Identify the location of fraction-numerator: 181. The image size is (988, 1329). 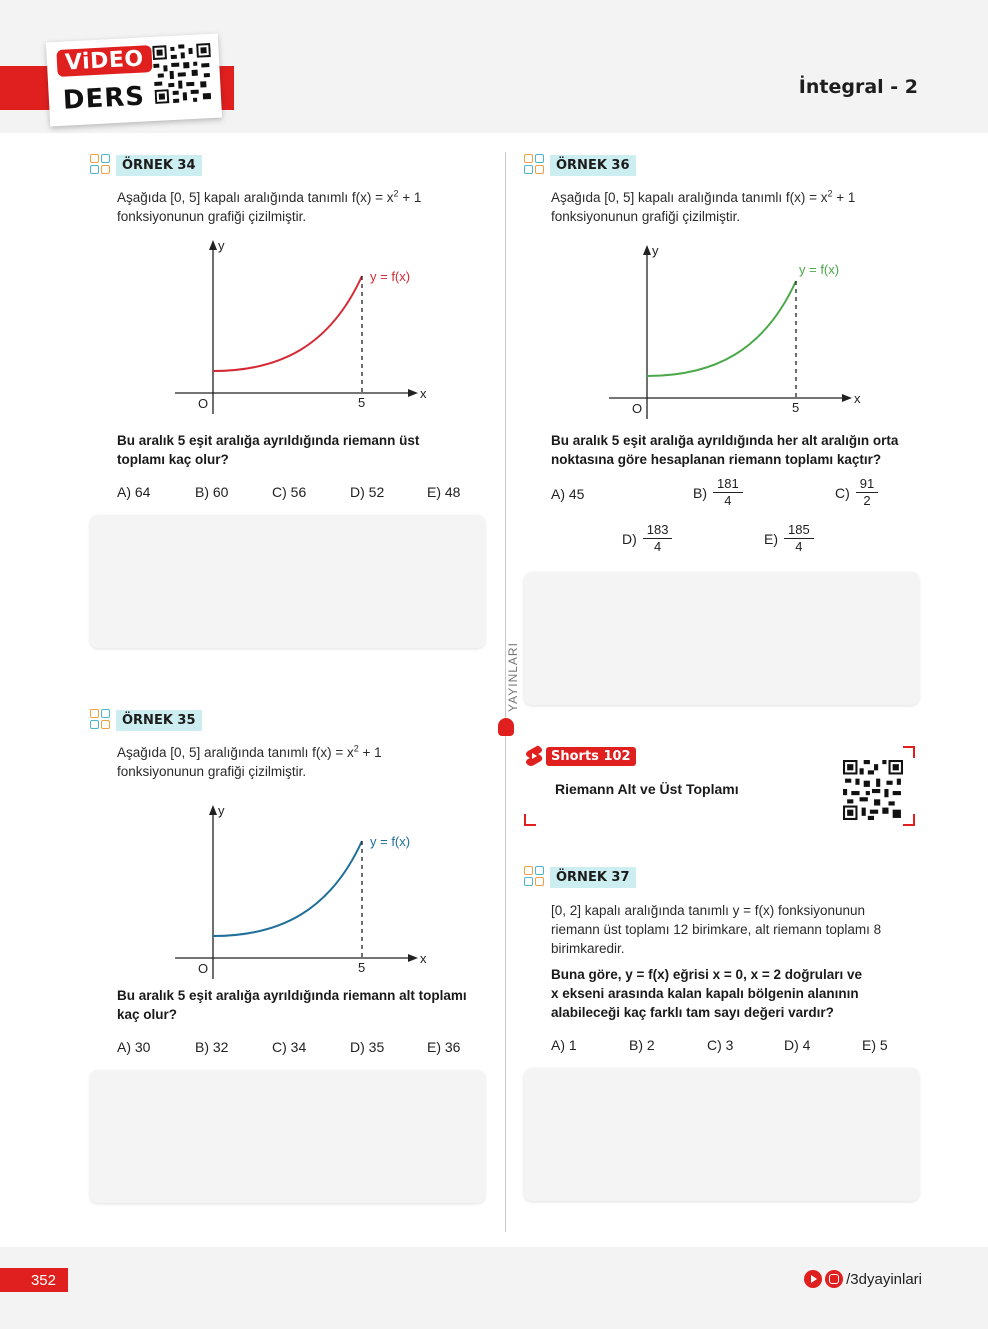
(728, 484).